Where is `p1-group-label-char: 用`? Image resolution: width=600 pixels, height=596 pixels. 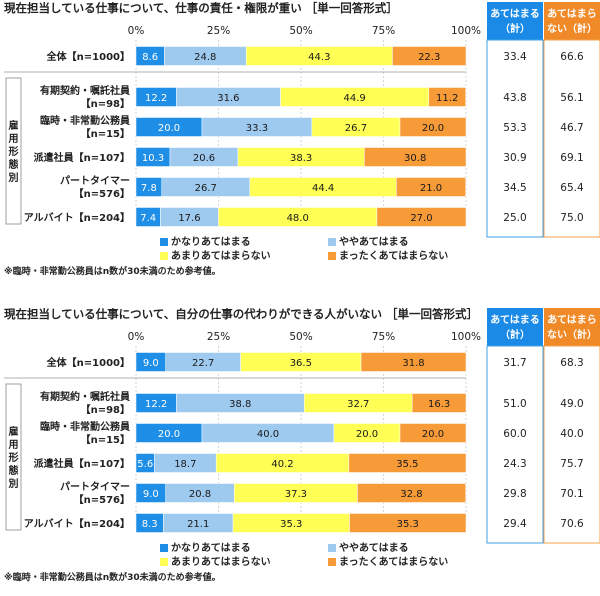 p1-group-label-char: 用 is located at coordinates (13, 139).